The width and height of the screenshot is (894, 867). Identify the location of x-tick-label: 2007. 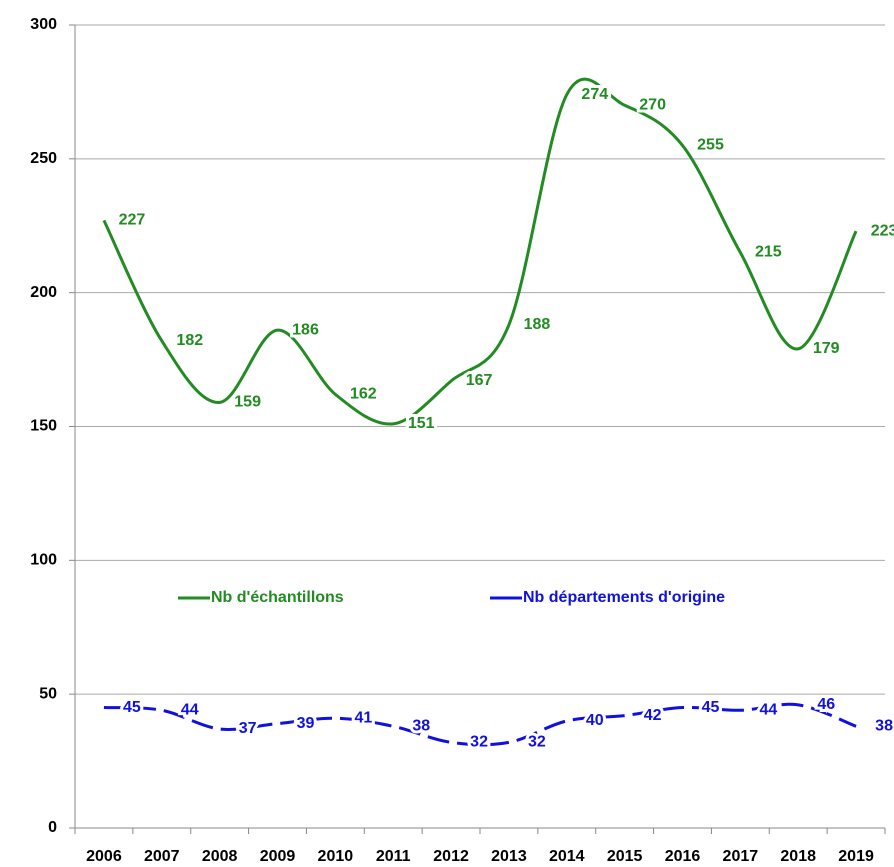
(162, 856).